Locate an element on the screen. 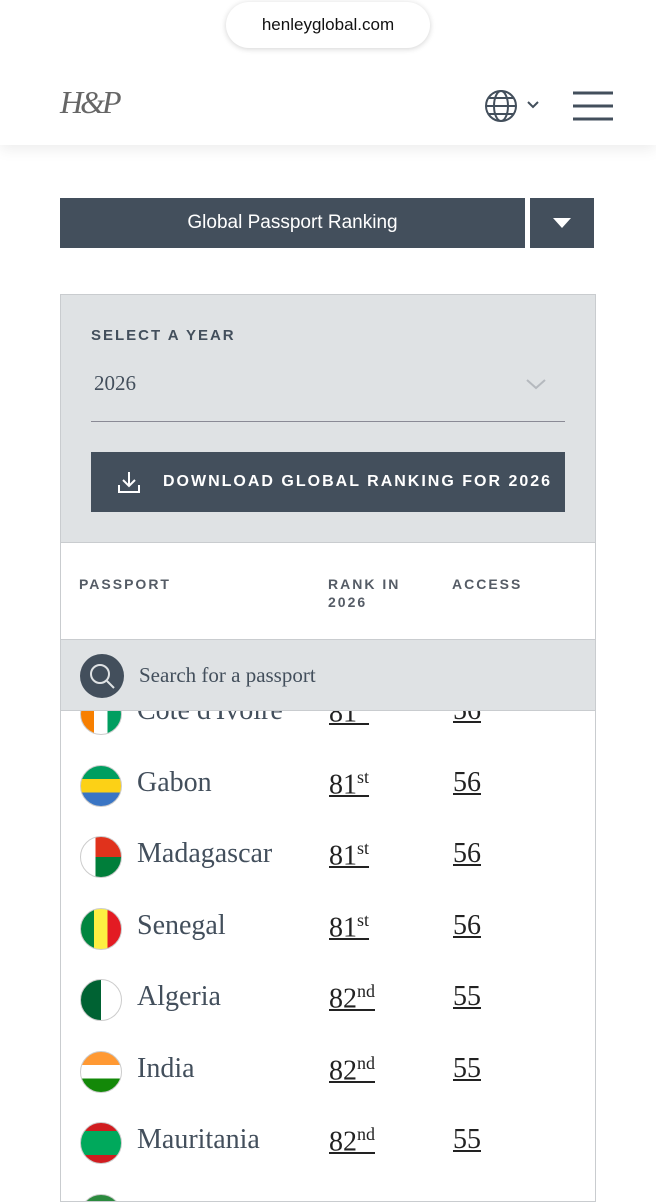  logo: H&P is located at coordinates (89, 102).